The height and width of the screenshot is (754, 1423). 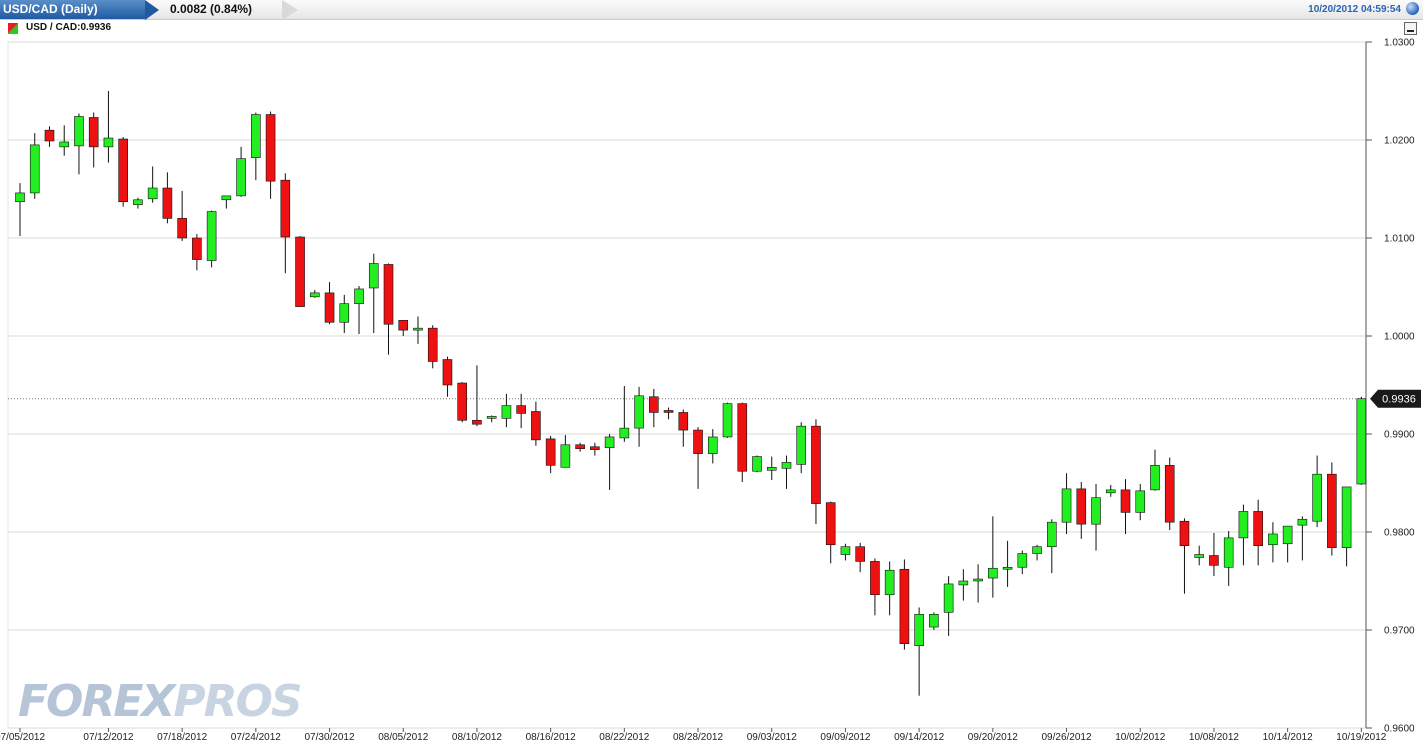 What do you see at coordinates (1067, 737) in the screenshot?
I see `x-tick-label: 09/26/2012` at bounding box center [1067, 737].